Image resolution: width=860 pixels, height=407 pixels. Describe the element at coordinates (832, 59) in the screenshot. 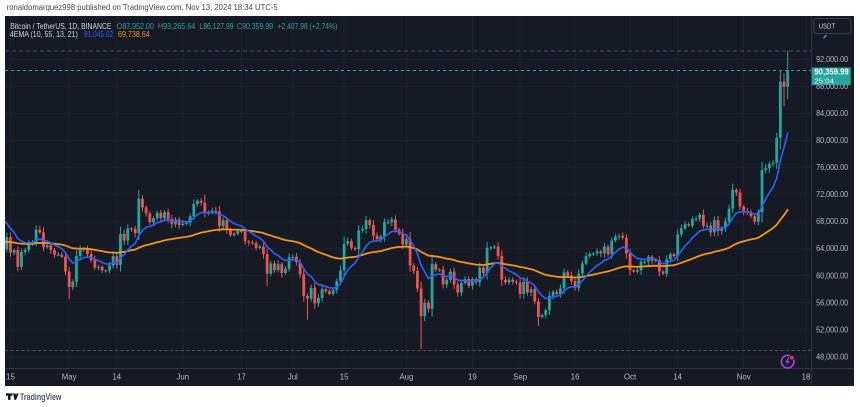

I see `svg-text: 92,000.00` at that location.